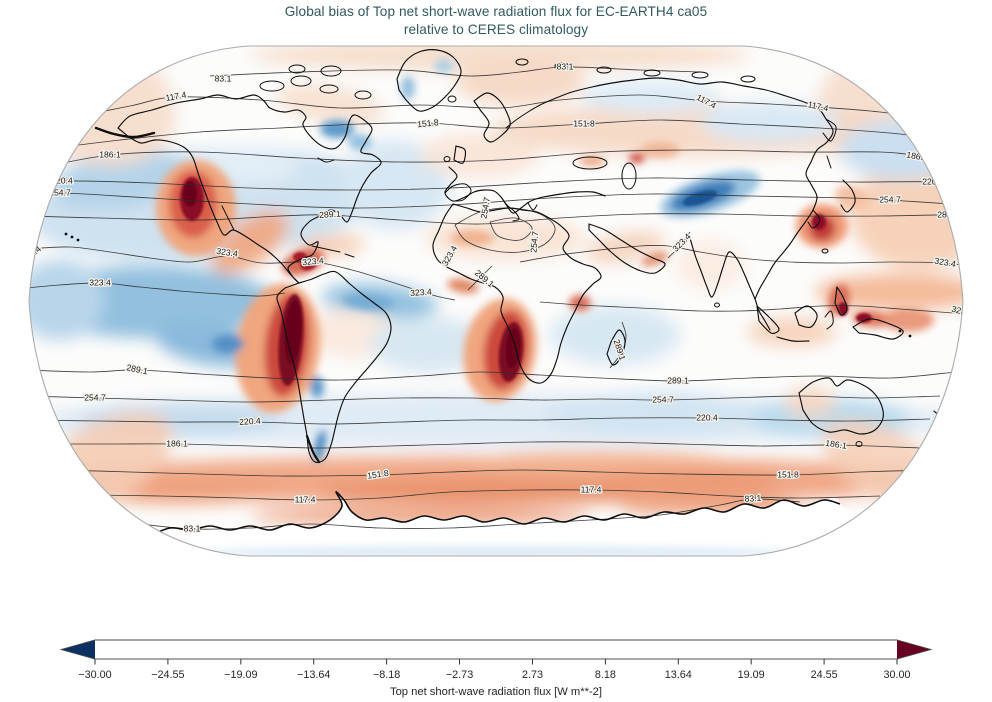 Image resolution: width=992 pixels, height=702 pixels. What do you see at coordinates (496, 29) in the screenshot?
I see `figure-title-line2: relative to CERES climatology` at bounding box center [496, 29].